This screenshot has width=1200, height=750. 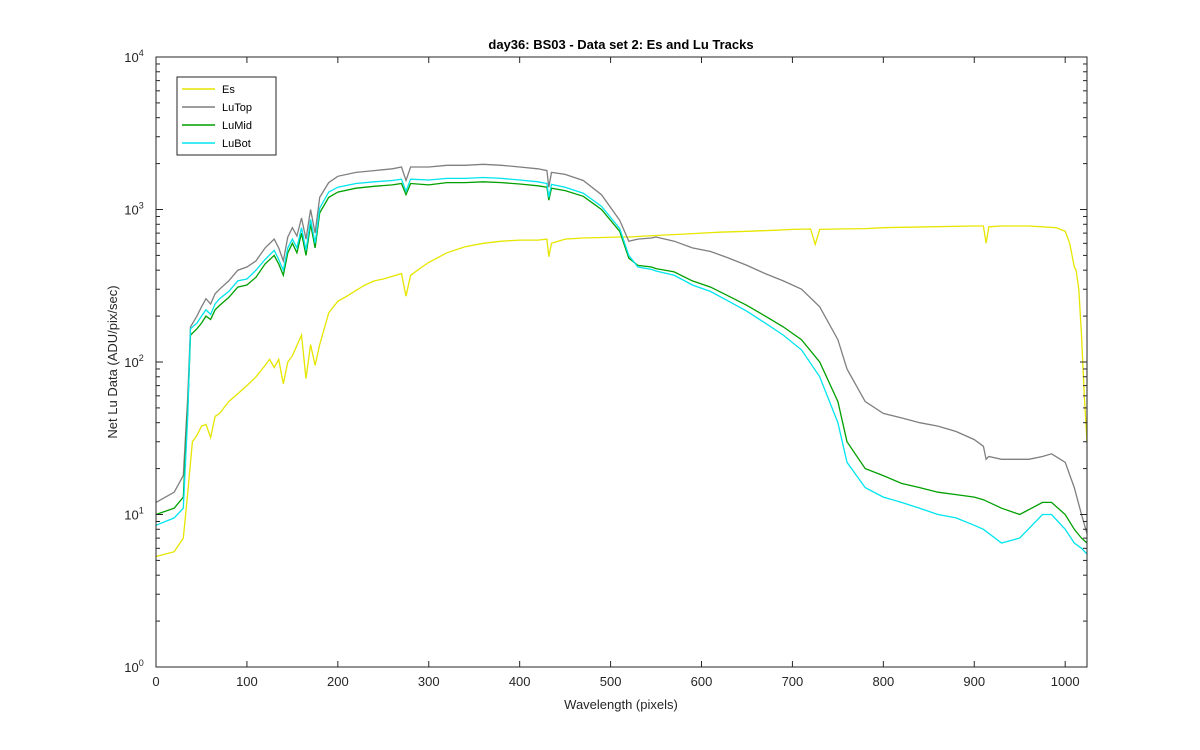 I want to click on x-tick-label: 700, so click(x=793, y=681).